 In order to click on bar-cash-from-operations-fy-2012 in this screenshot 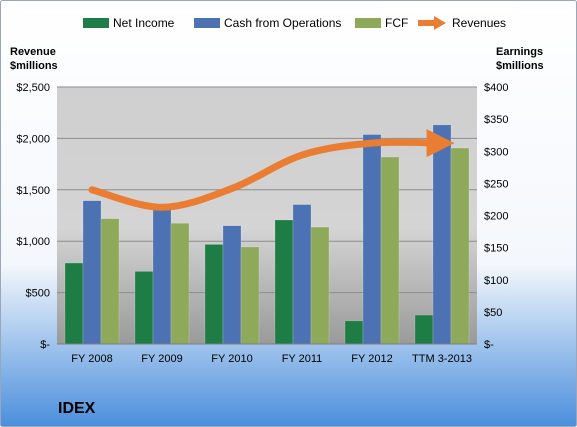, I will do `click(372, 239)`.